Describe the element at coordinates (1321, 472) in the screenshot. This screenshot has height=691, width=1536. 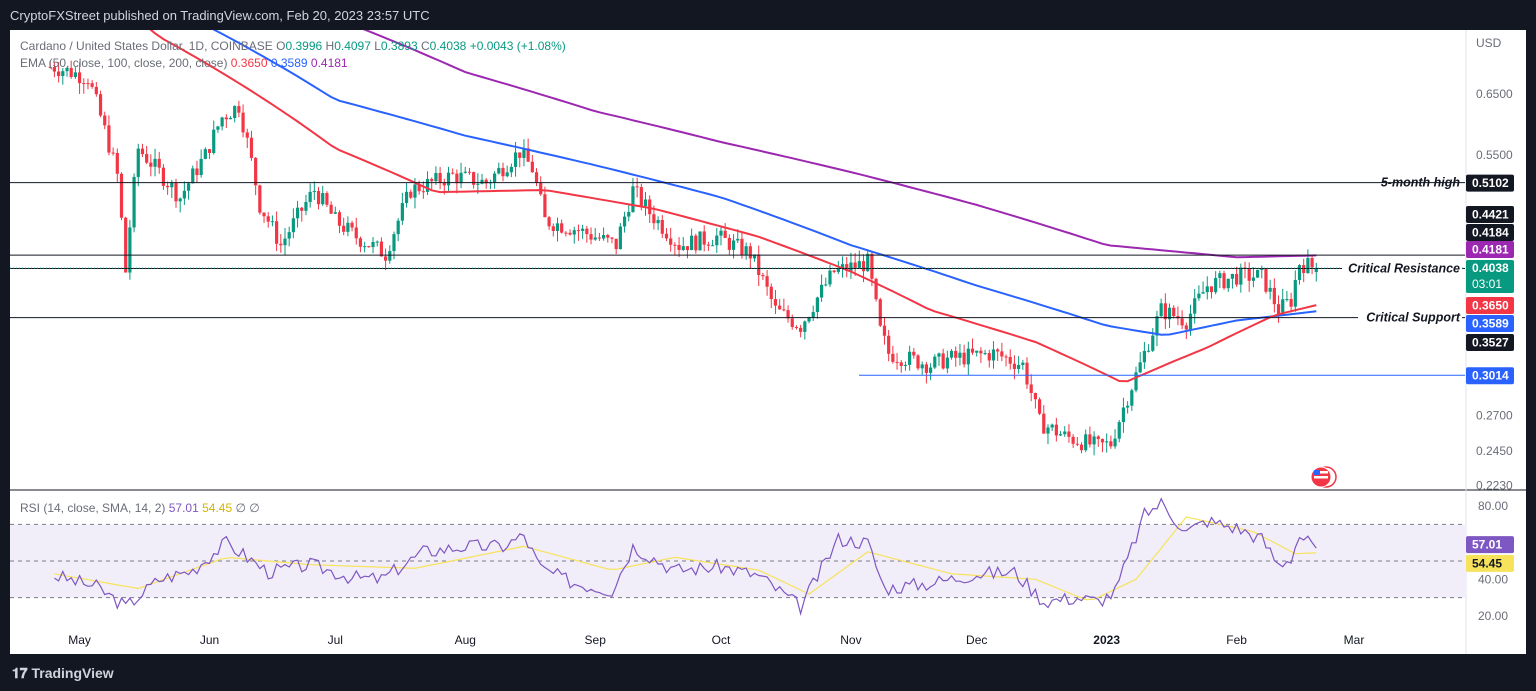
I see `flag-stripe` at that location.